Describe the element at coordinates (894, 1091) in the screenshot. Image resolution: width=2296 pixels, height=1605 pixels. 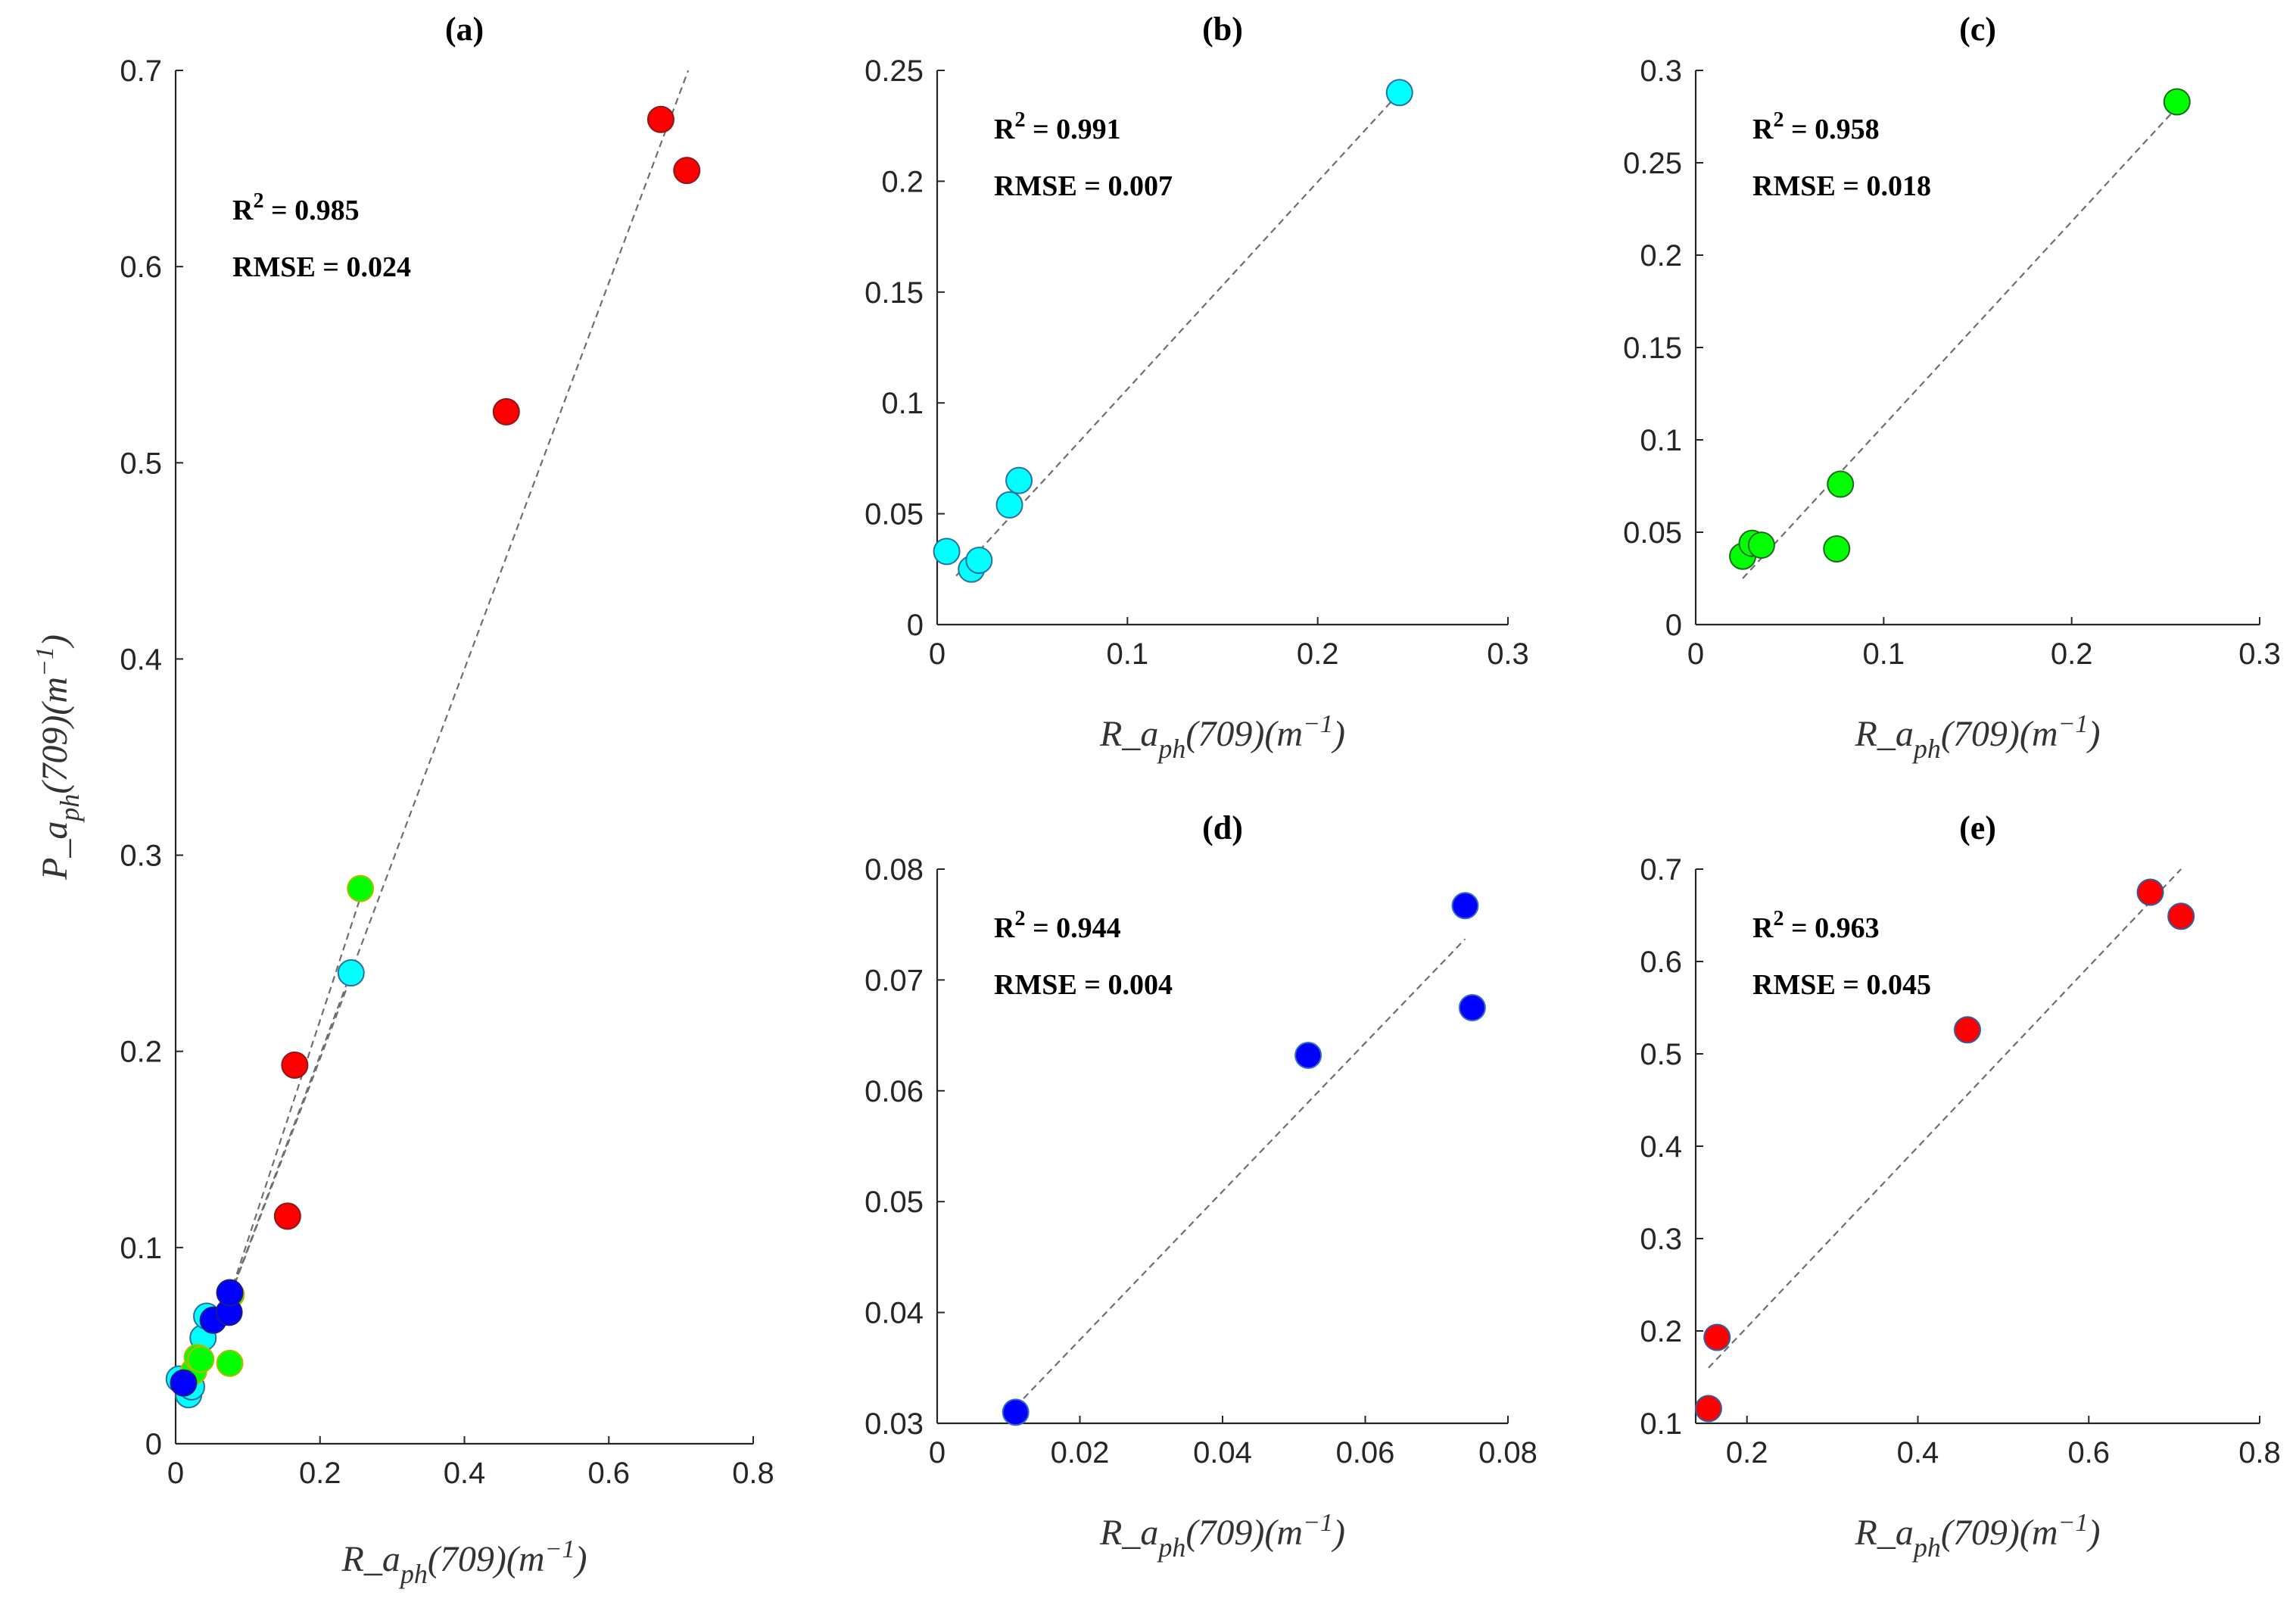
I see `y-tick-label: 0.06` at that location.